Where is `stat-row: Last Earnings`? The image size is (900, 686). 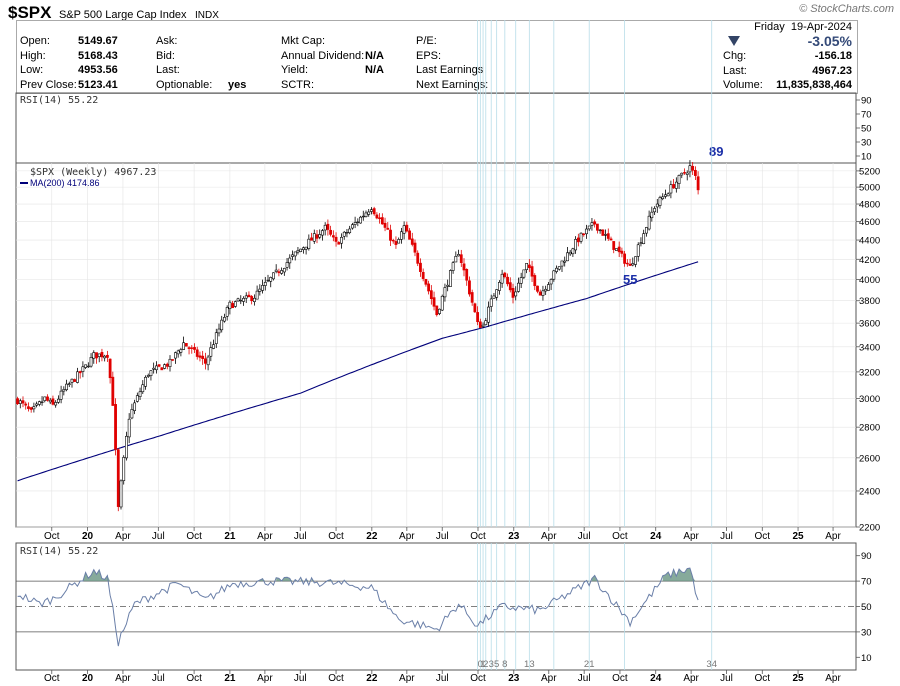 stat-row: Last Earnings is located at coordinates (452, 70).